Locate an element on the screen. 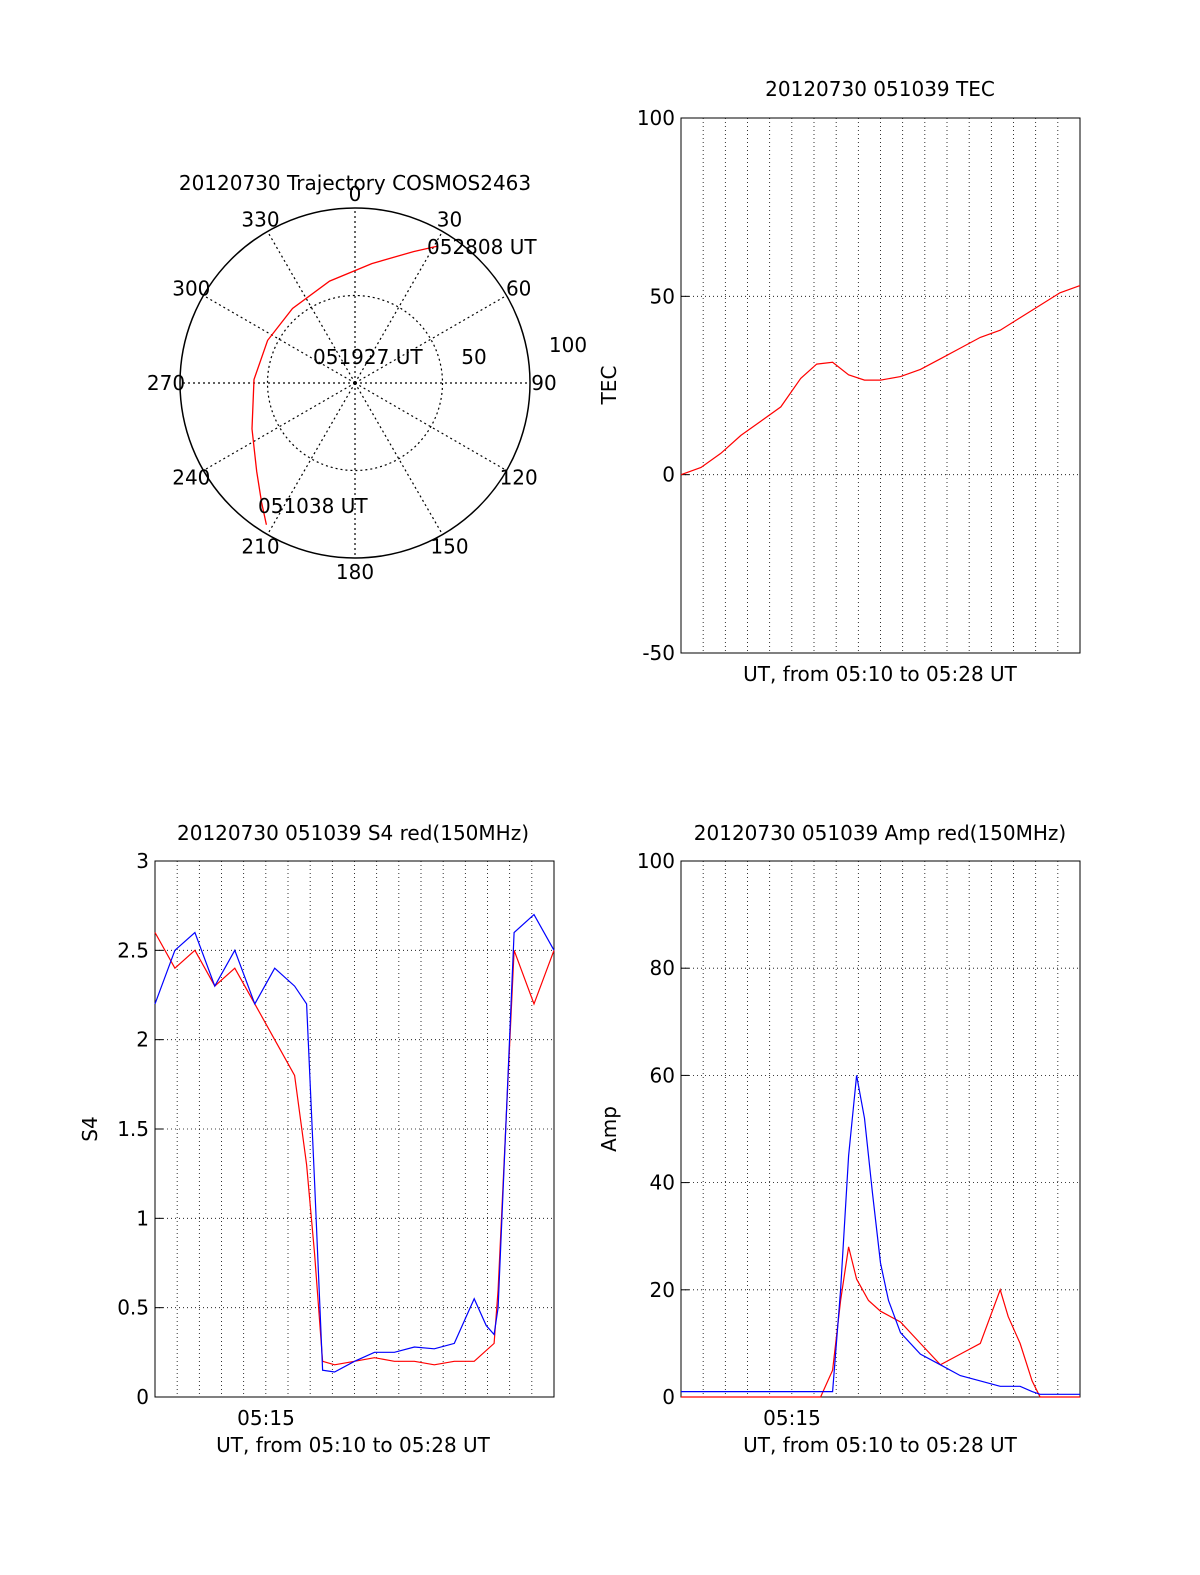  tec-y-tick-labels: -50 0 50 100 is located at coordinates (663, 385).